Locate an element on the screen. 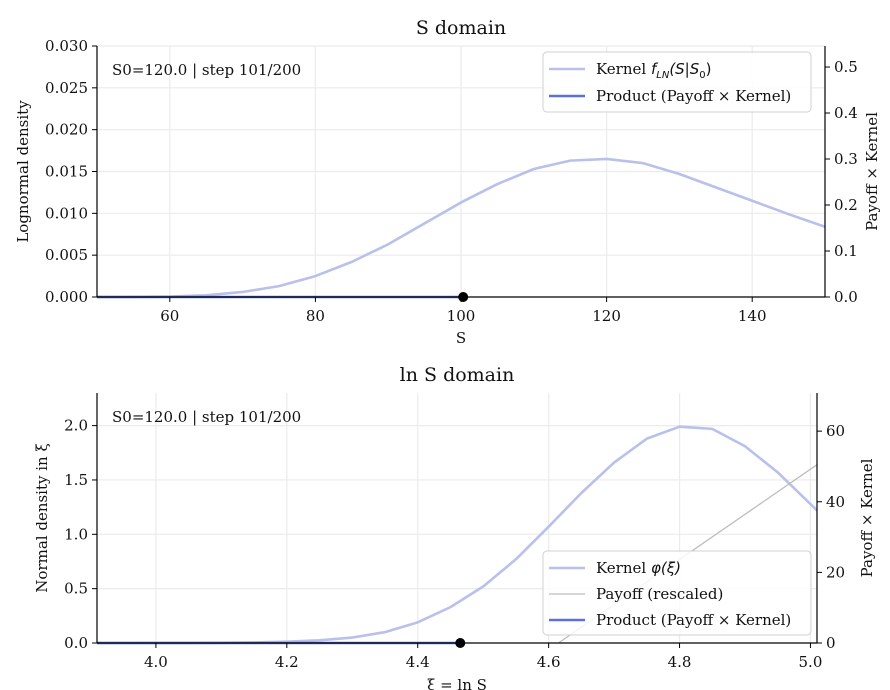  y2-tick-label: 0 is located at coordinates (831, 643).